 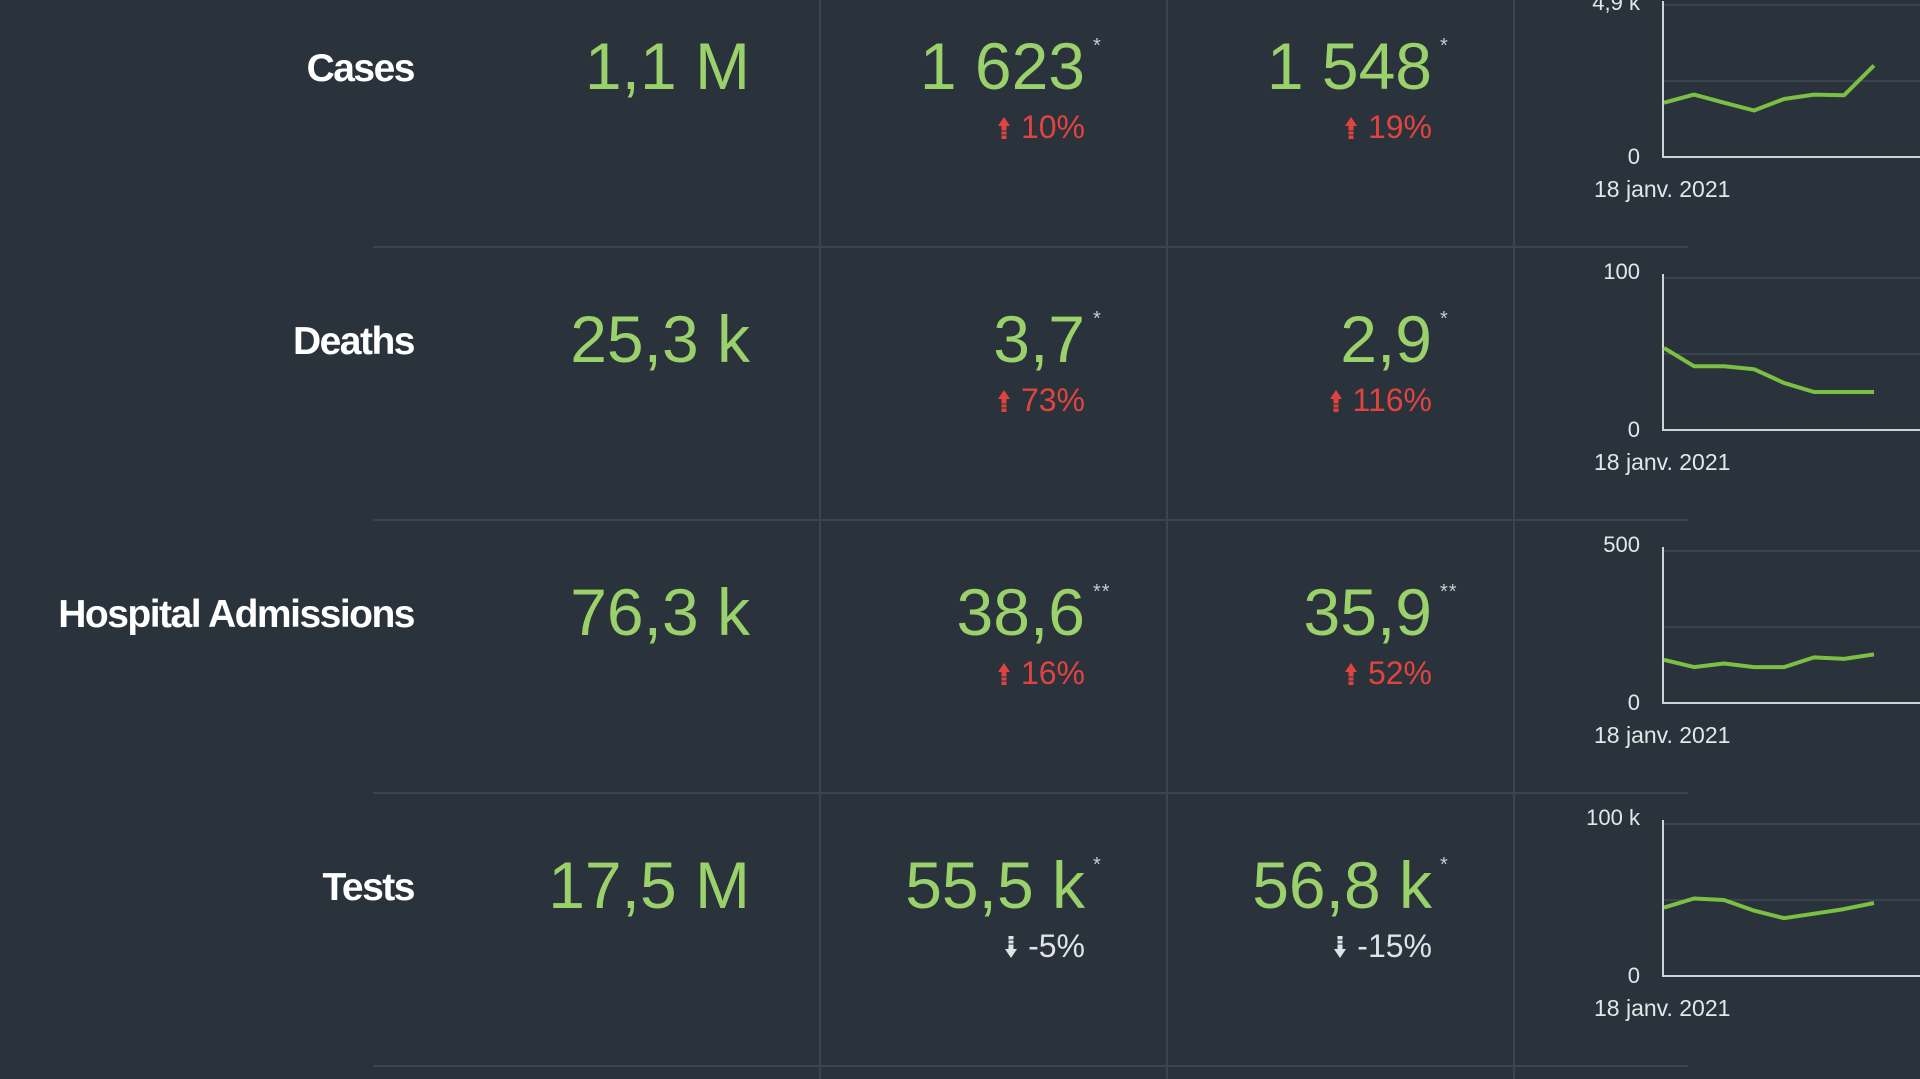 I want to click on change-indicator: 116%, so click(x=1380, y=400).